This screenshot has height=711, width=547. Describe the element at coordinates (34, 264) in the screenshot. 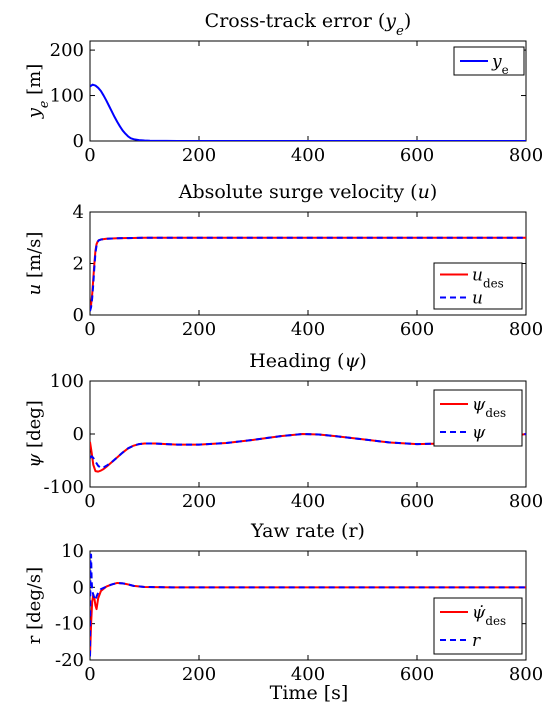

I see `y-axis-label: u [m/s]` at that location.